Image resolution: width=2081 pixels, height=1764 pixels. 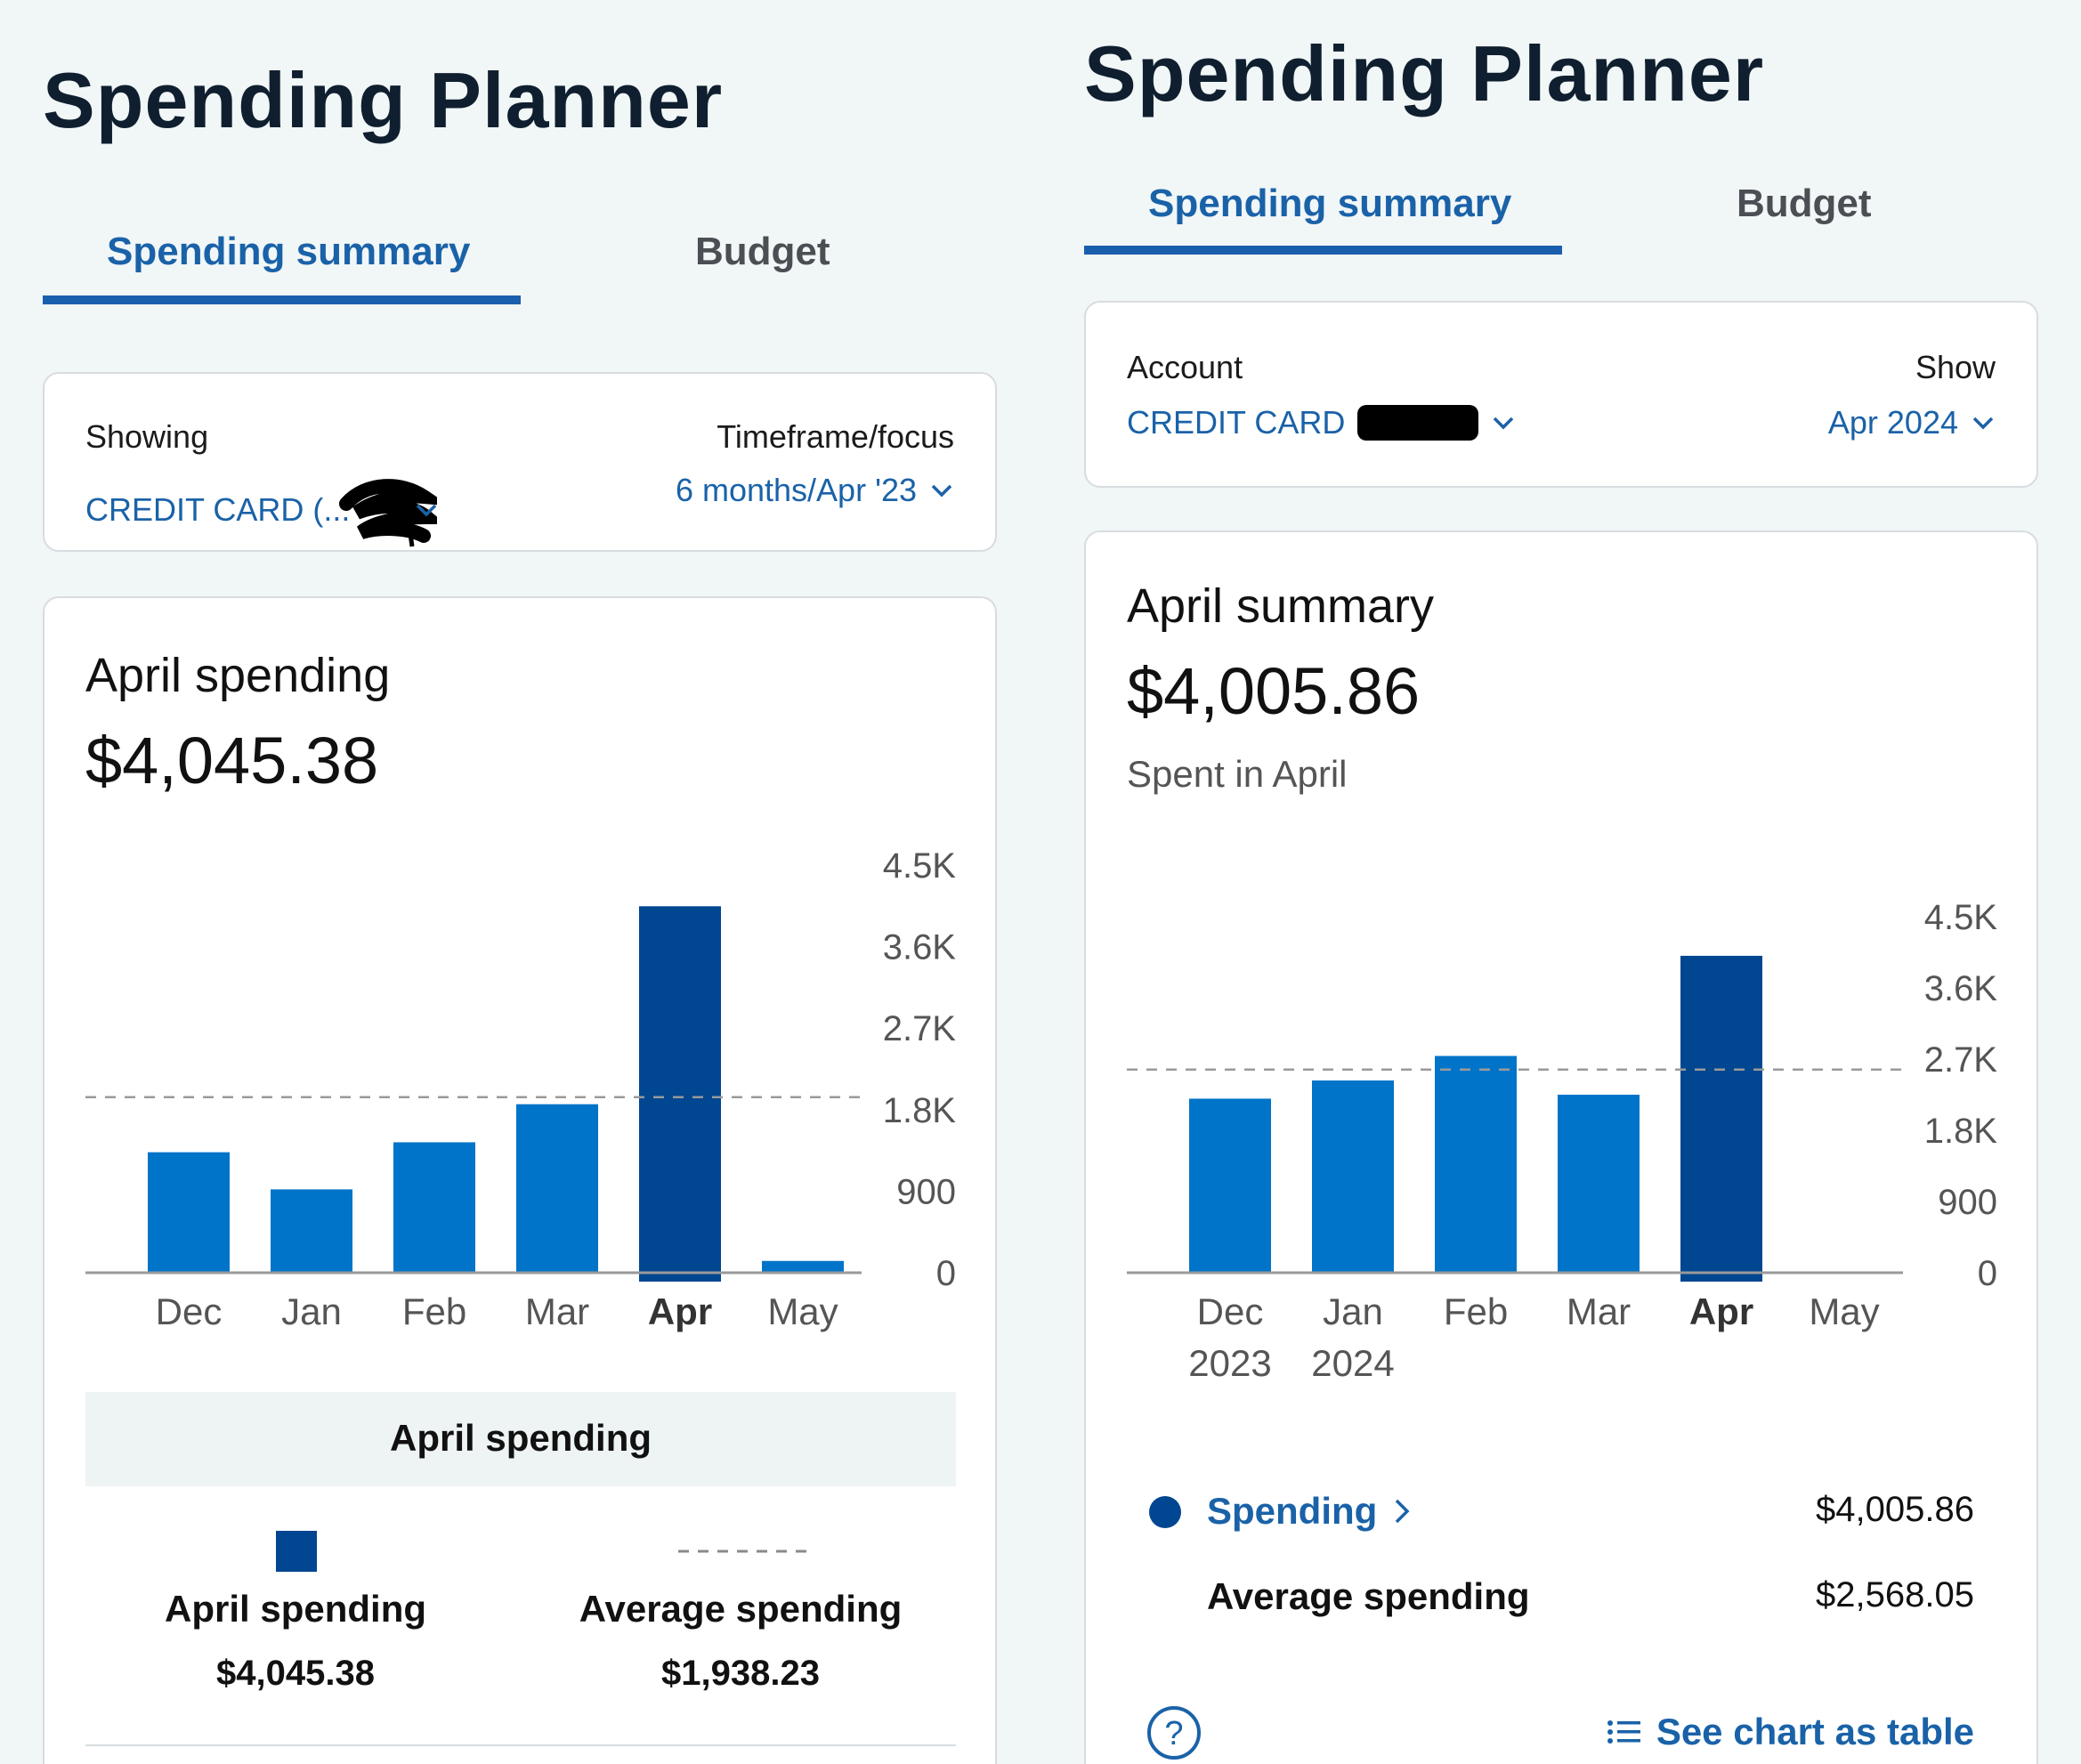 I want to click on redaction-scribble, so click(x=389, y=513).